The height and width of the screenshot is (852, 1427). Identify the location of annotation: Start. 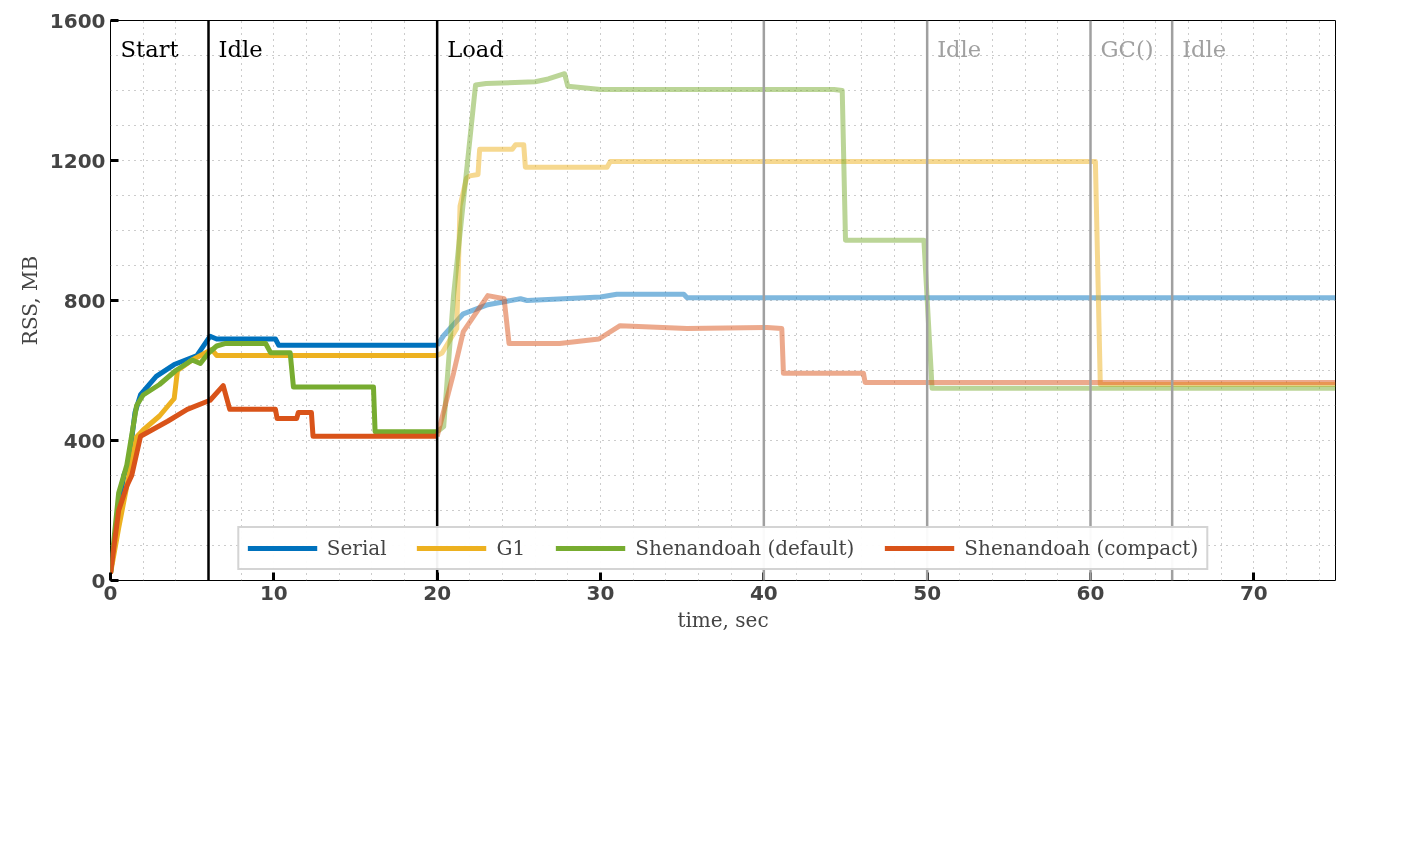
(149, 48).